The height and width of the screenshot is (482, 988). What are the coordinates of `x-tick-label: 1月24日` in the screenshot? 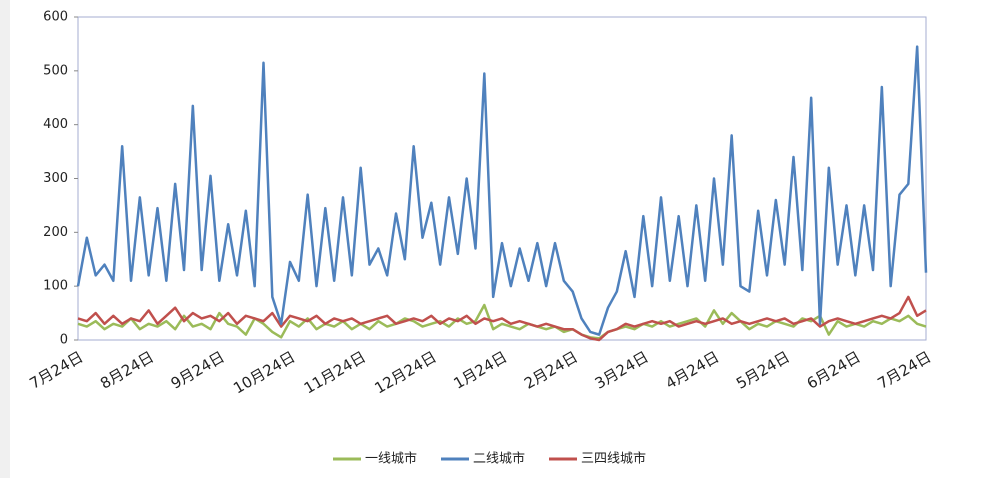 It's located at (480, 370).